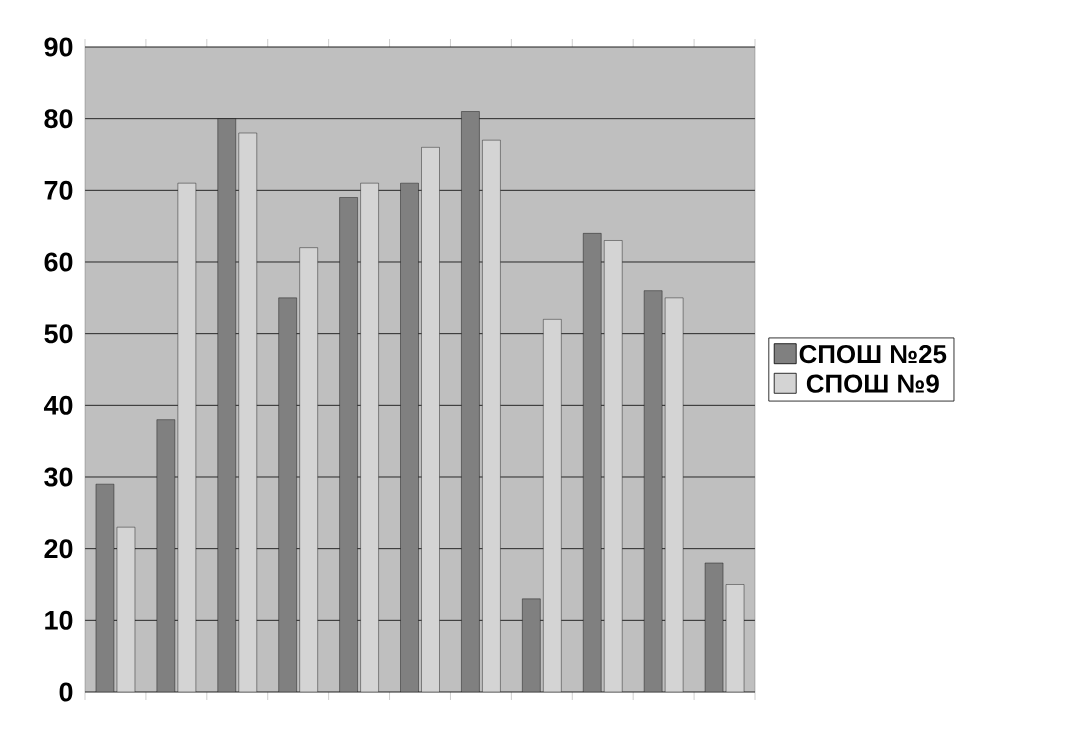  I want to click on y-tick-label: 60, so click(58, 262).